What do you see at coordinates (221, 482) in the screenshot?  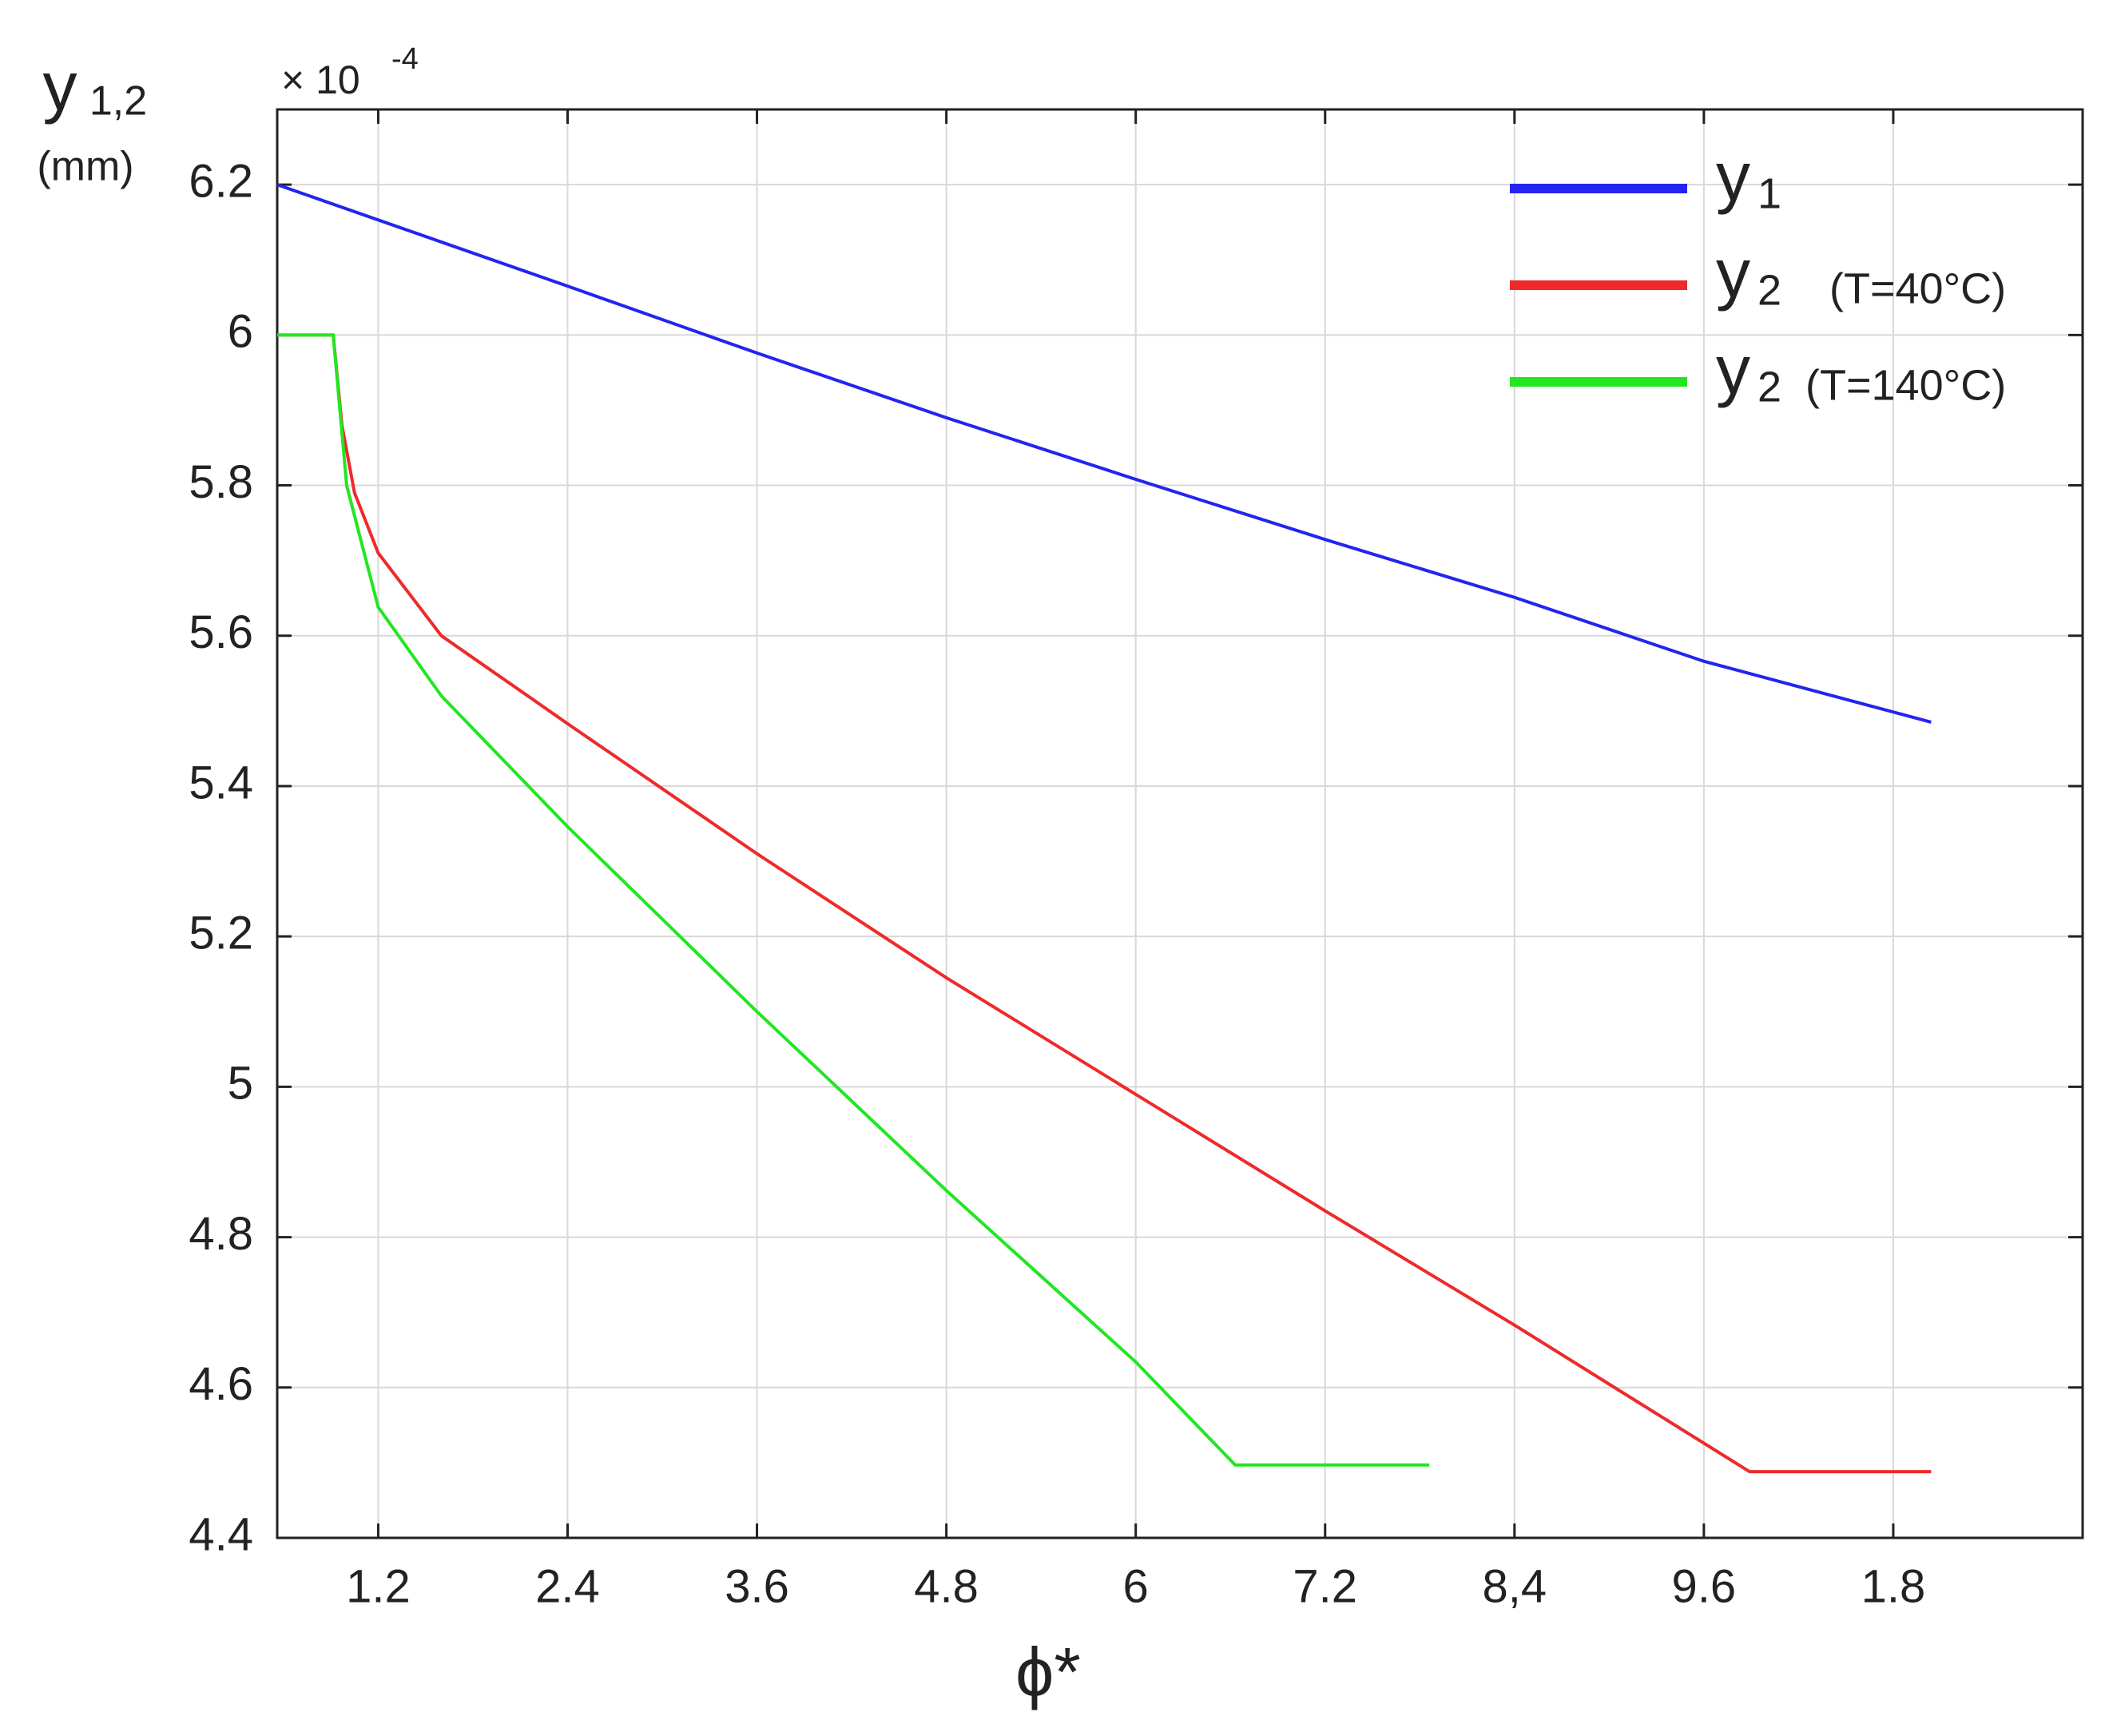 I see `y-tick-label: 5.8` at bounding box center [221, 482].